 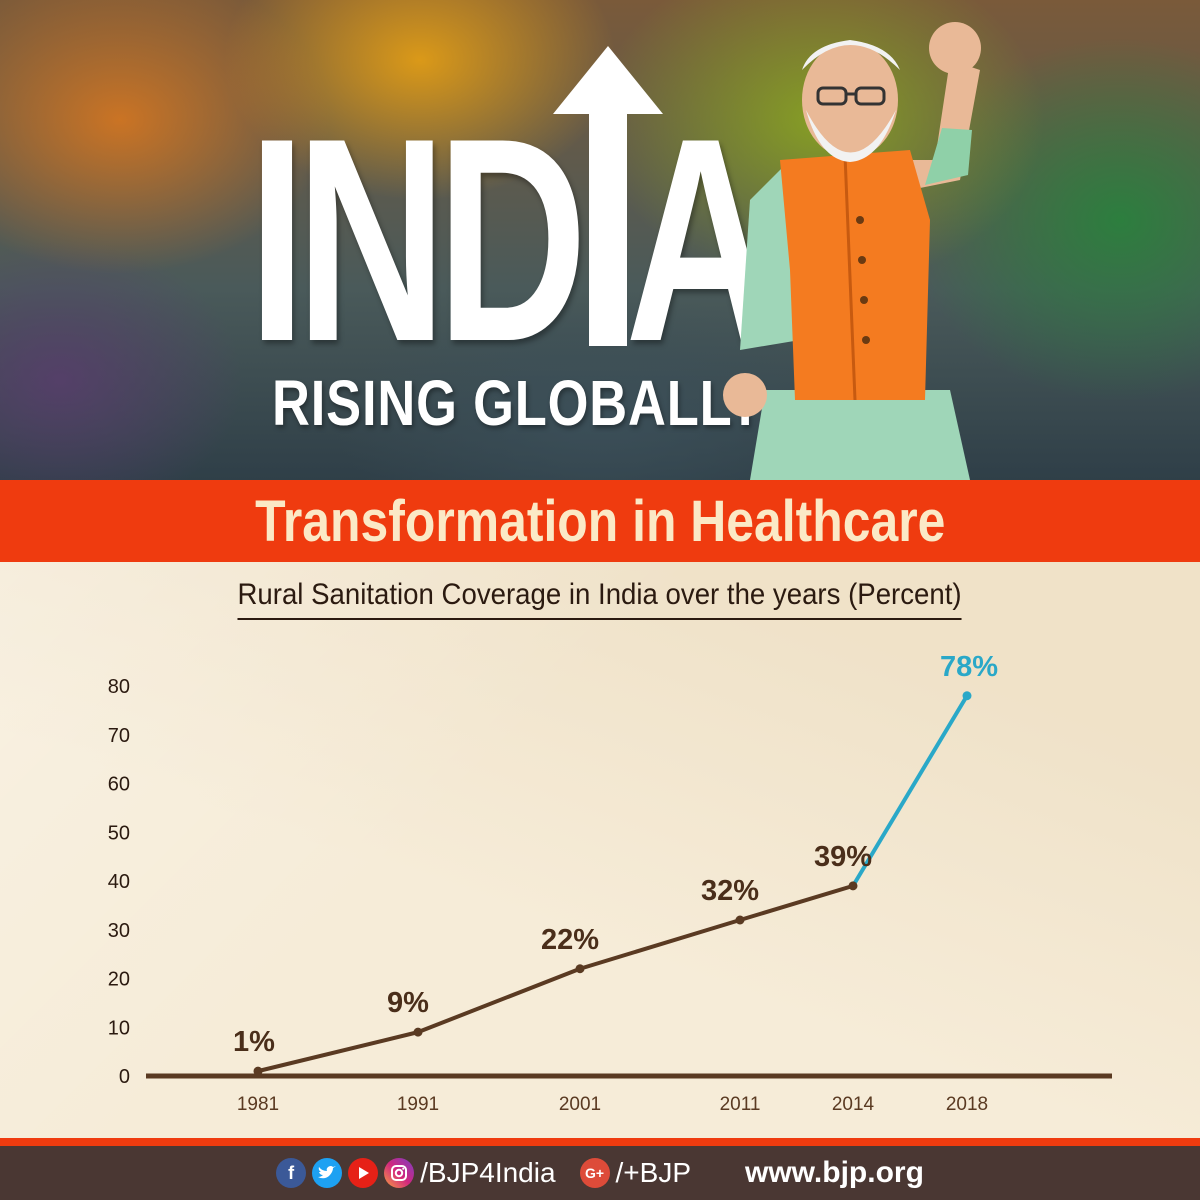 What do you see at coordinates (600, 1142) in the screenshot?
I see `footer-accent-strip` at bounding box center [600, 1142].